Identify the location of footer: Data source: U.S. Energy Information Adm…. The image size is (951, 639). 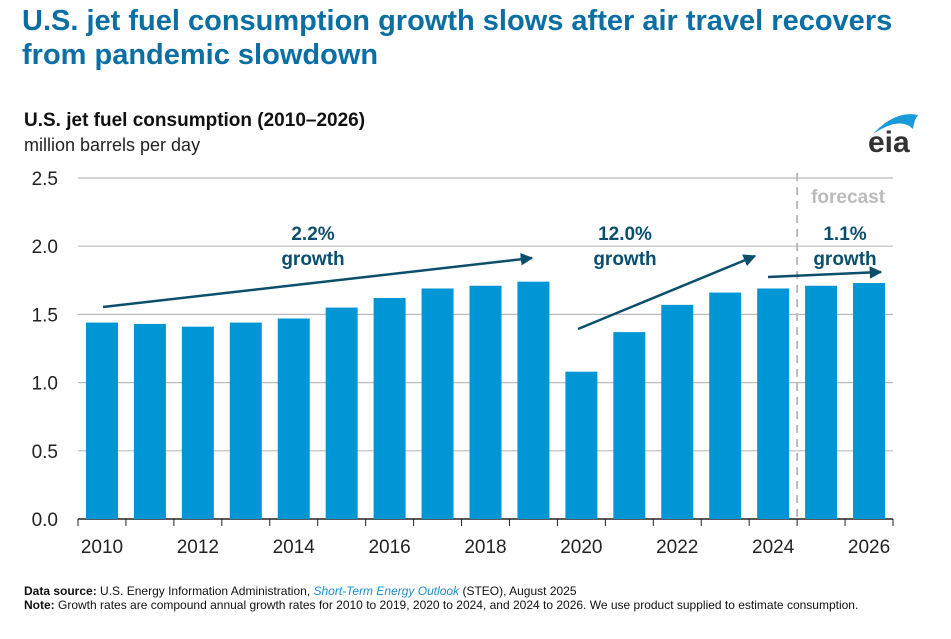
(474, 598).